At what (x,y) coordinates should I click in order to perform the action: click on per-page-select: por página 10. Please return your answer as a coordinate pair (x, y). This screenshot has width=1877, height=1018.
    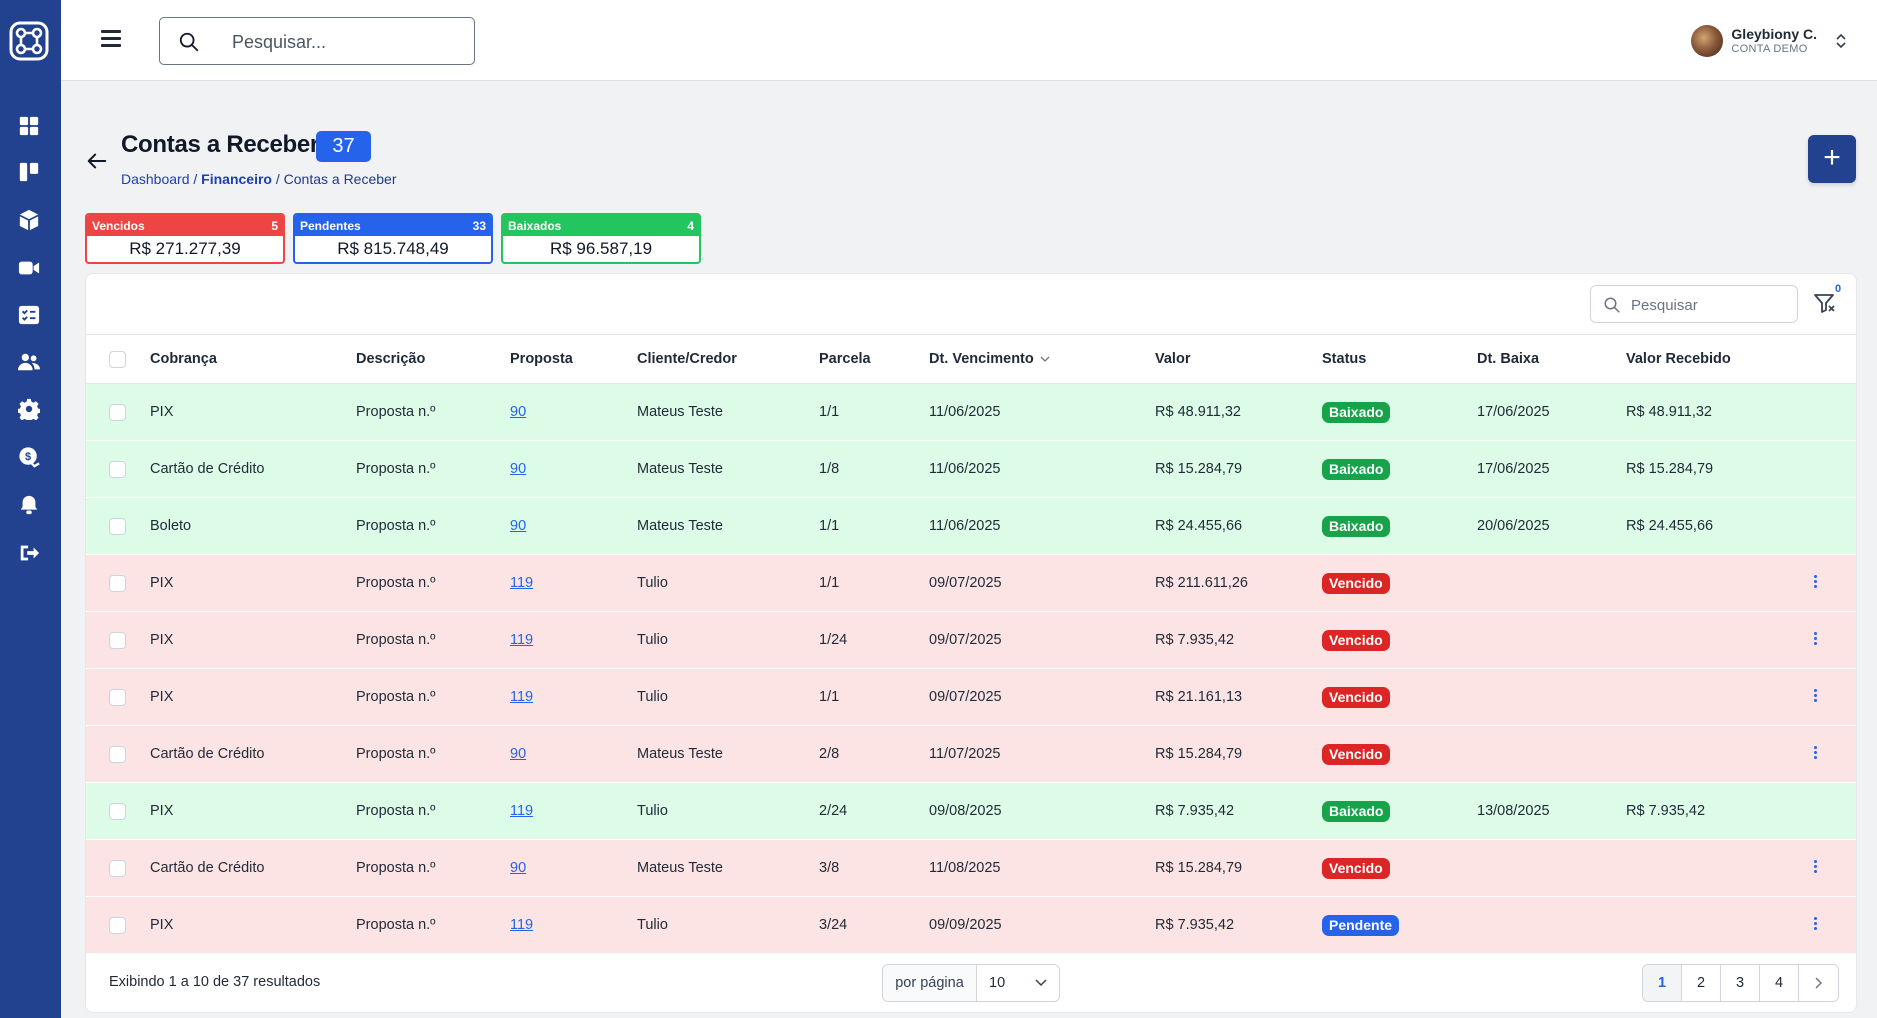
    Looking at the image, I should click on (971, 983).